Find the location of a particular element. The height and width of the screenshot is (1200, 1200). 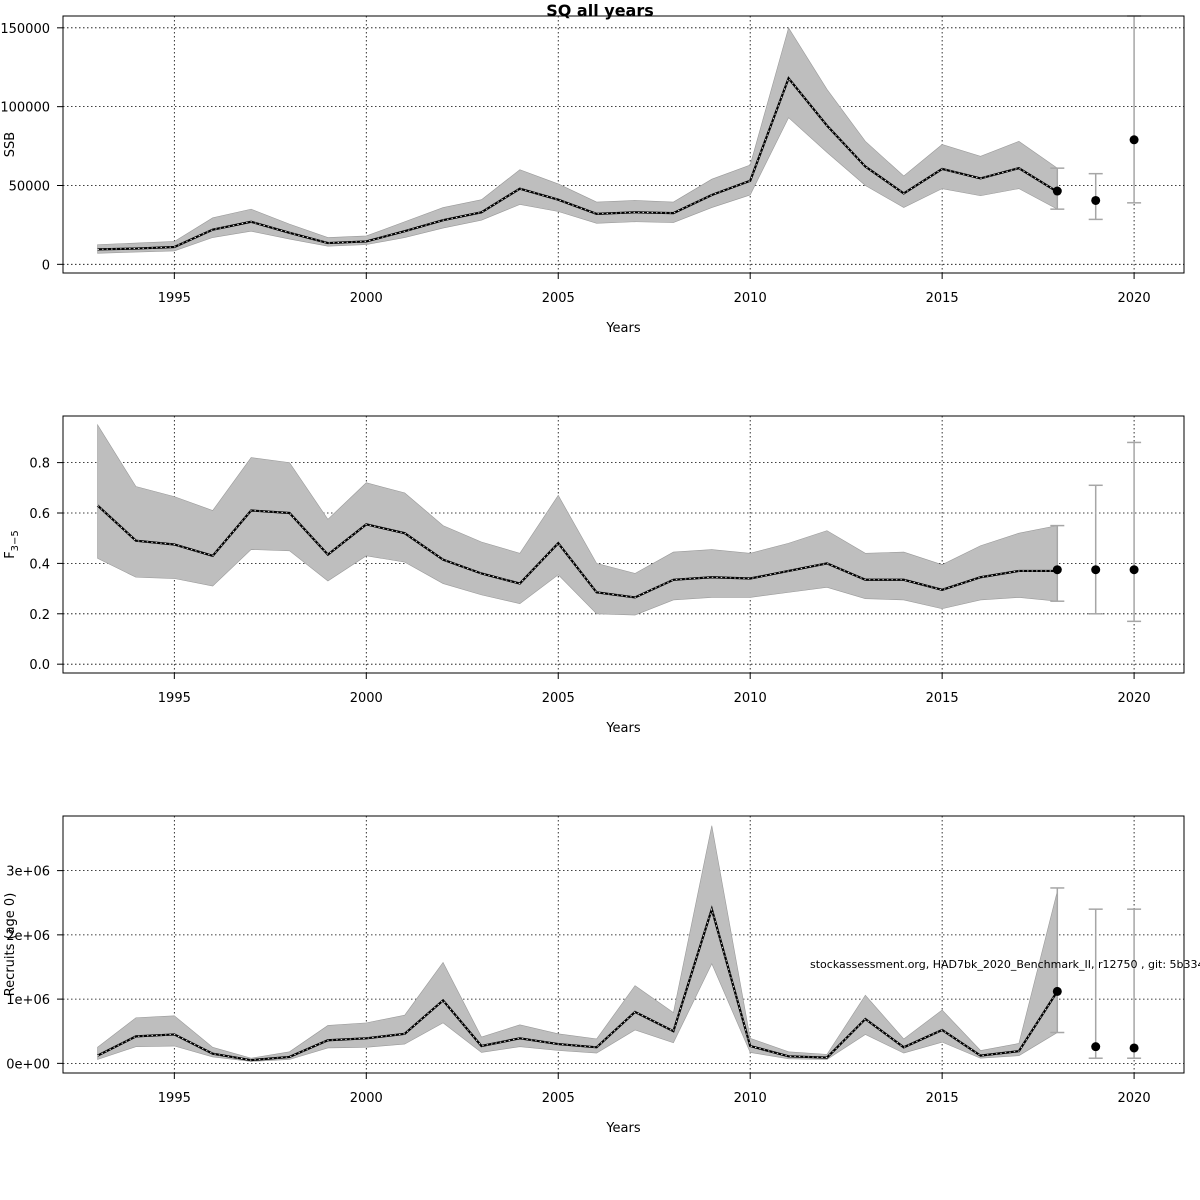

f-estimate-line-dash is located at coordinates (577, 551).